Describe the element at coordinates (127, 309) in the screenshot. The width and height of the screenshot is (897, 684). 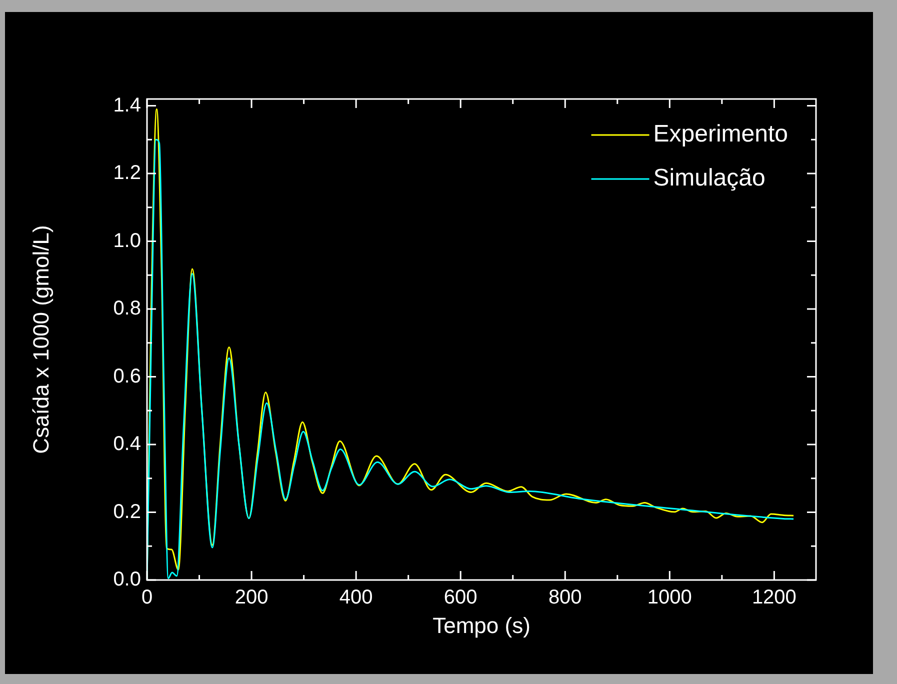
I see `y-tick-label: 0.8` at that location.